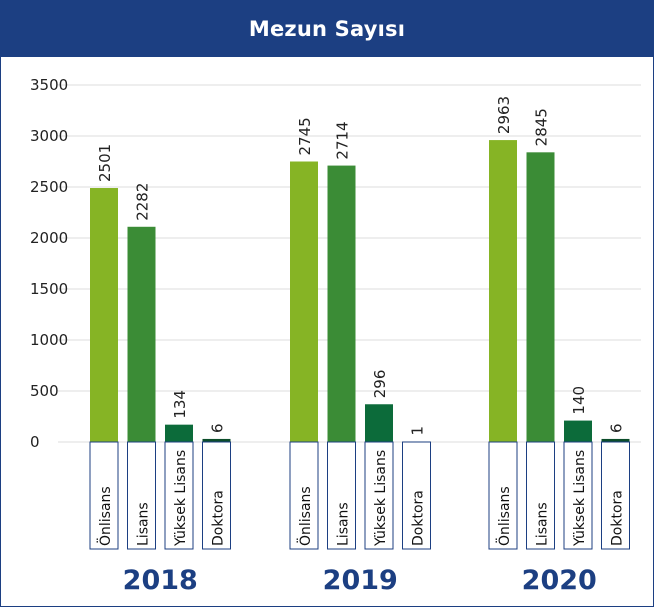  I want to click on category-label-2020-onlisans: Önlisans, so click(504, 516).